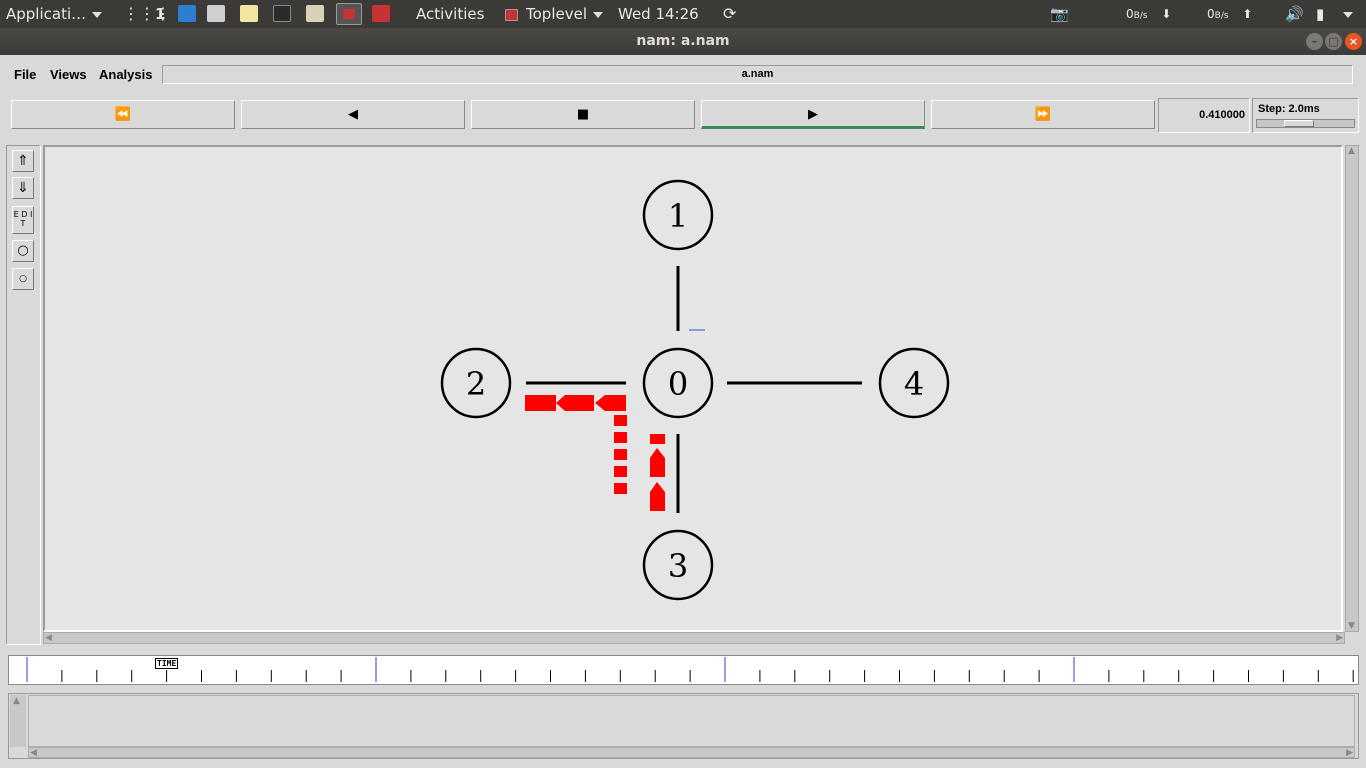 The height and width of the screenshot is (768, 1366). What do you see at coordinates (216, 13) in the screenshot?
I see `file-manager-icon` at bounding box center [216, 13].